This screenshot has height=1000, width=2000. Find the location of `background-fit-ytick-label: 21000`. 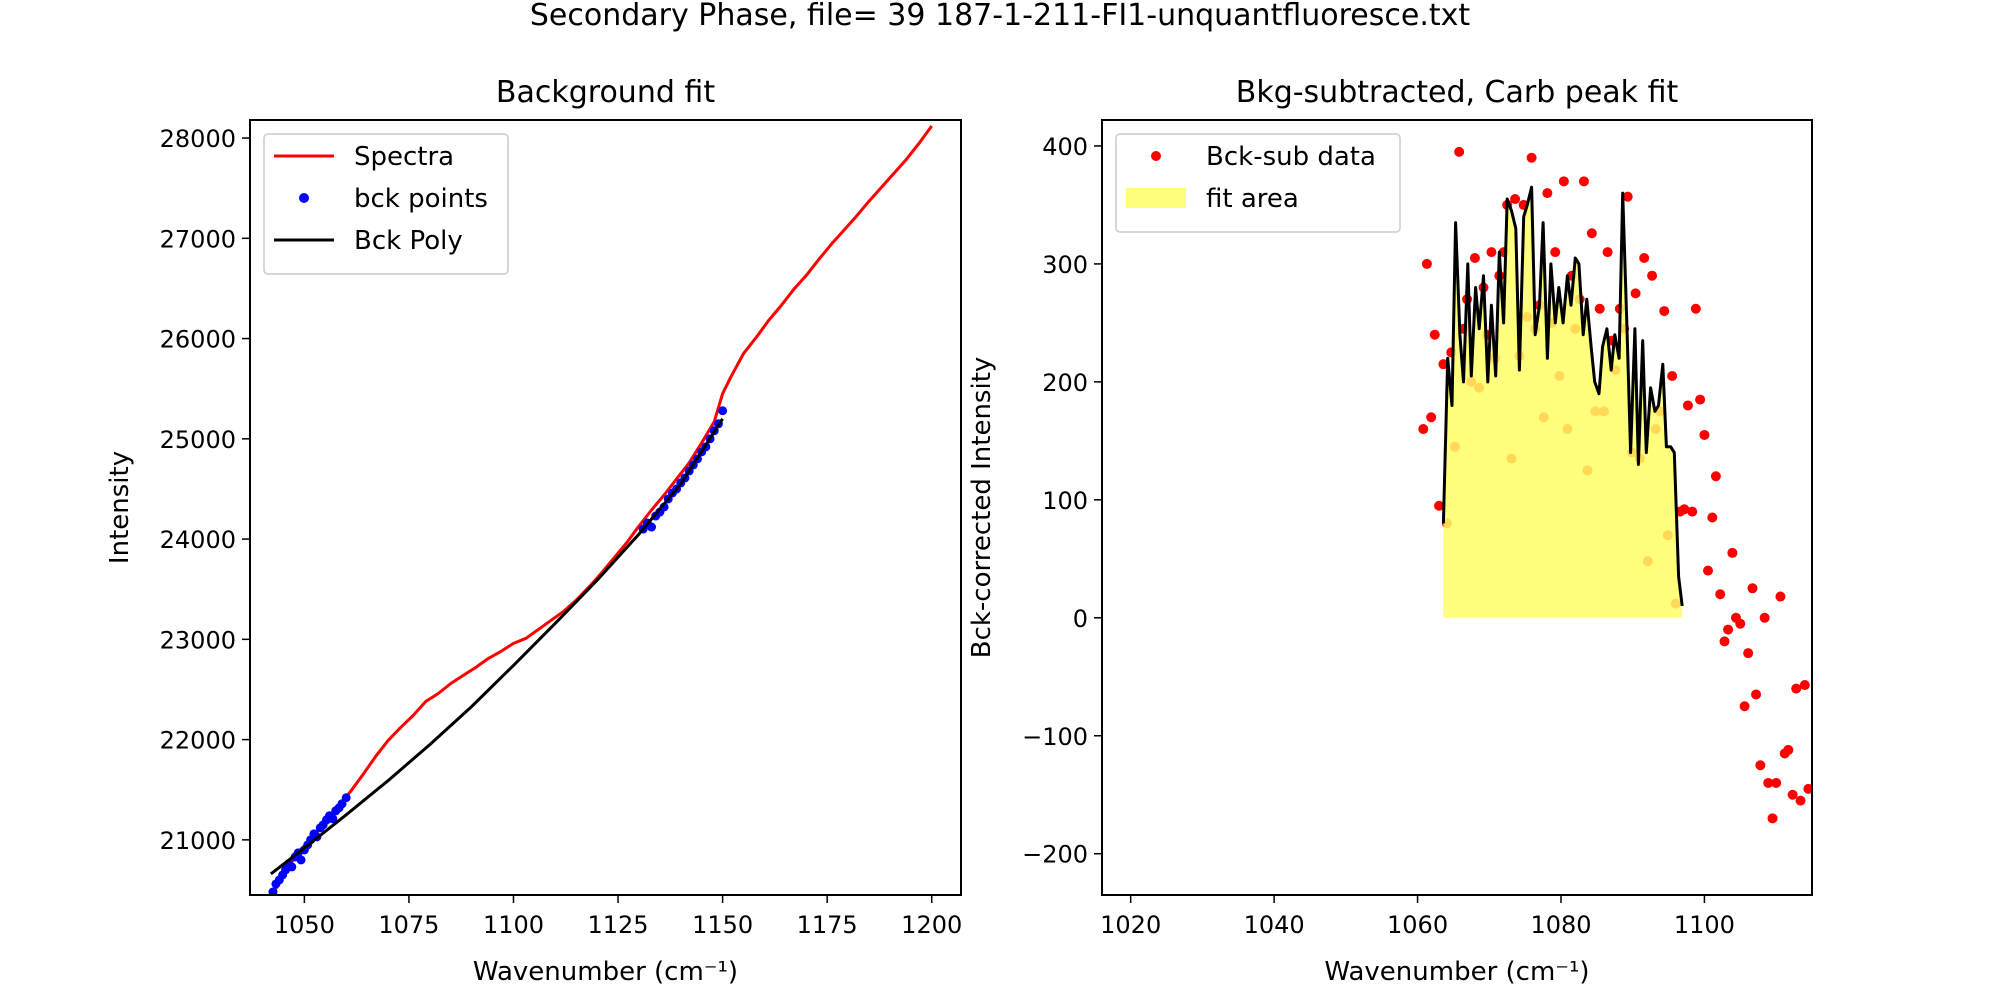

background-fit-ytick-label: 21000 is located at coordinates (198, 841).